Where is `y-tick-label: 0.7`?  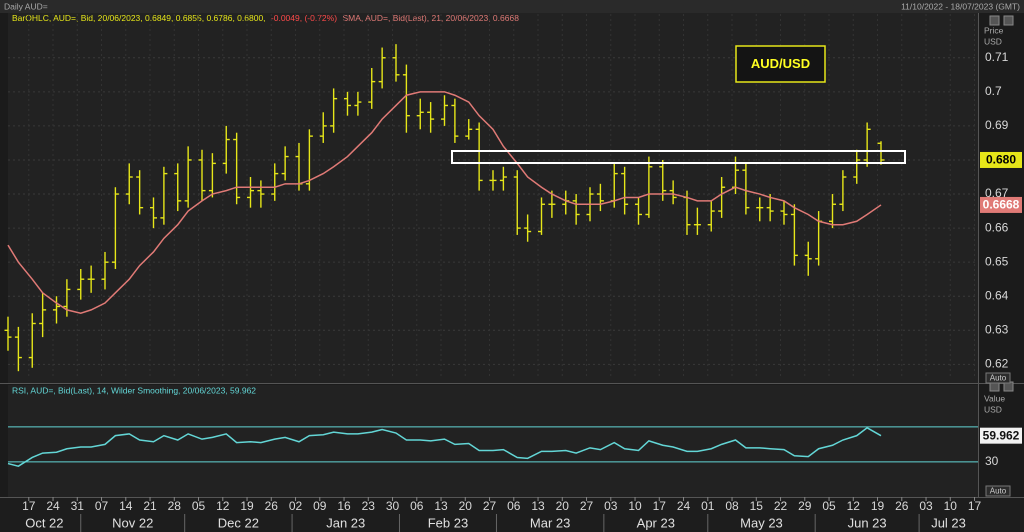
y-tick-label: 0.7 is located at coordinates (993, 91).